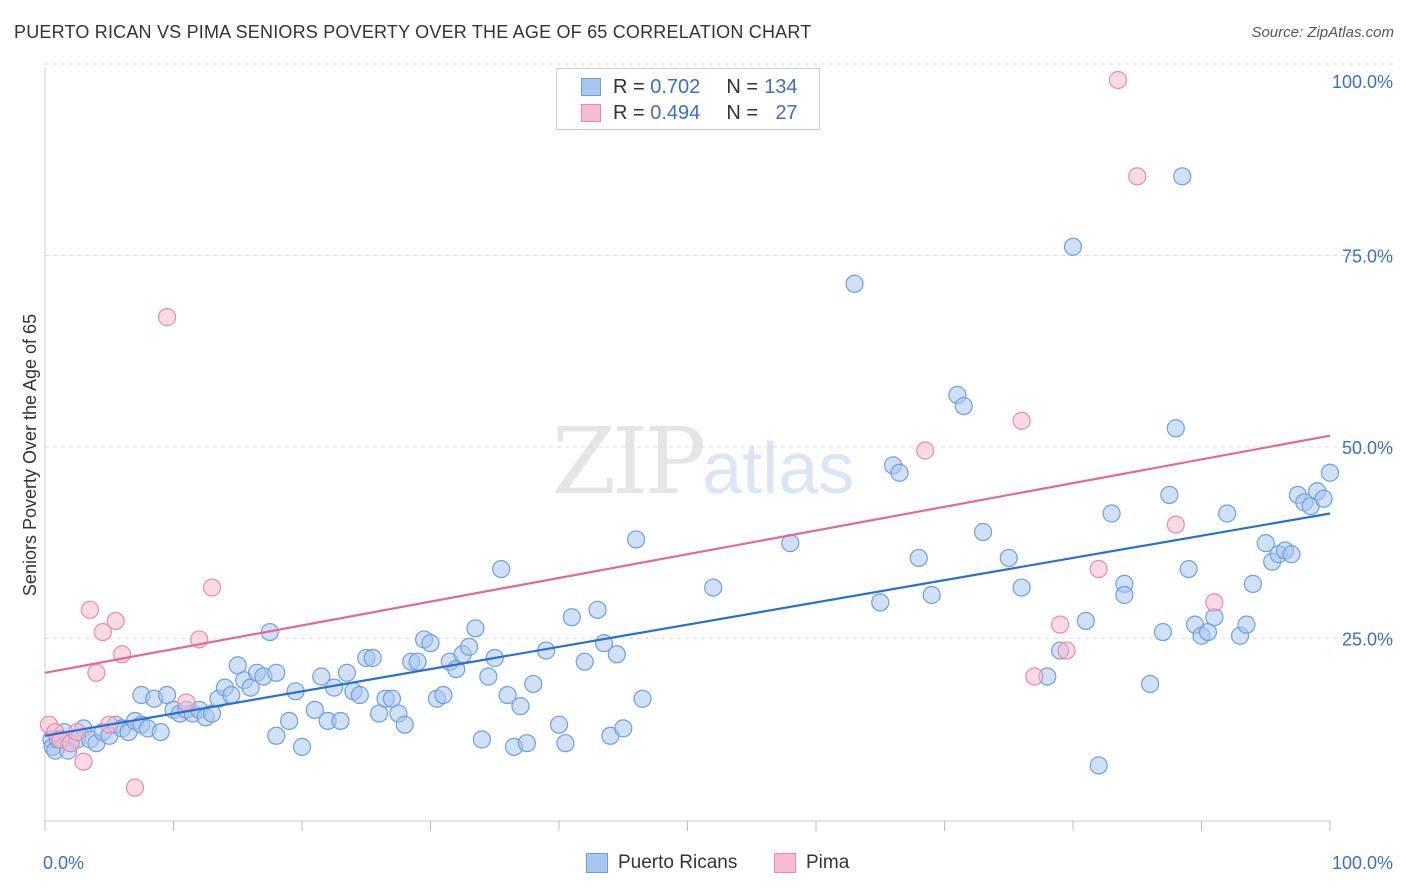  Describe the element at coordinates (30, 455) in the screenshot. I see `y-axis-label: Seniors Poverty Over the Age of 65` at that location.